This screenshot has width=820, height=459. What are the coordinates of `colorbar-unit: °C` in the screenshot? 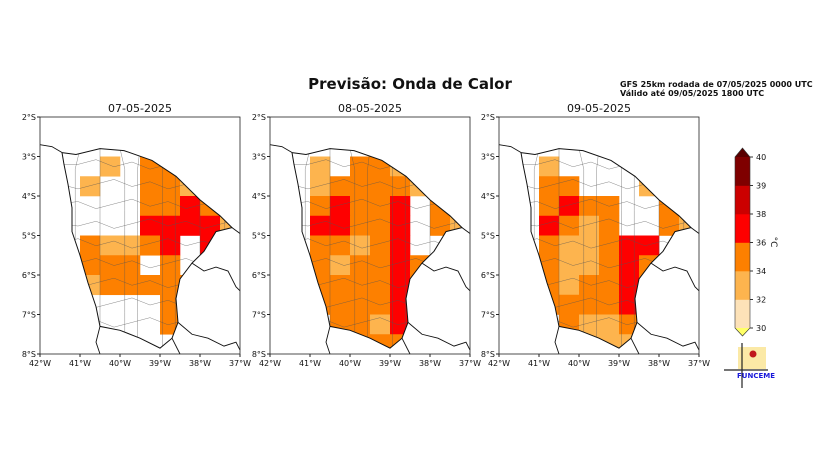 It's located at (773, 242).